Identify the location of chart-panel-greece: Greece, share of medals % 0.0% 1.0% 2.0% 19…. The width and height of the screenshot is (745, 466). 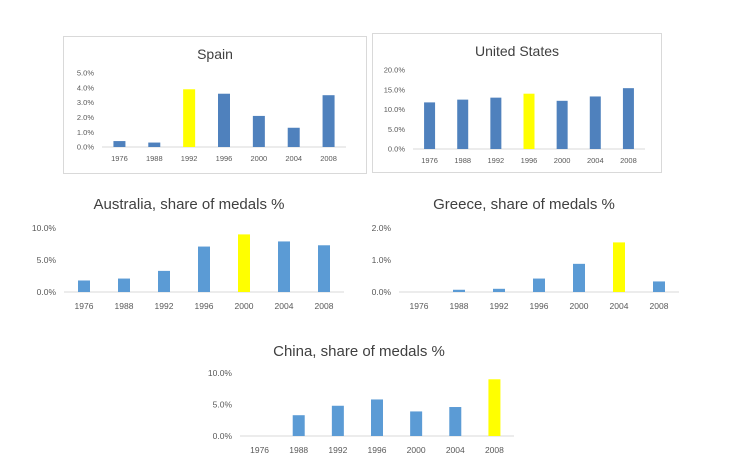
(524, 254).